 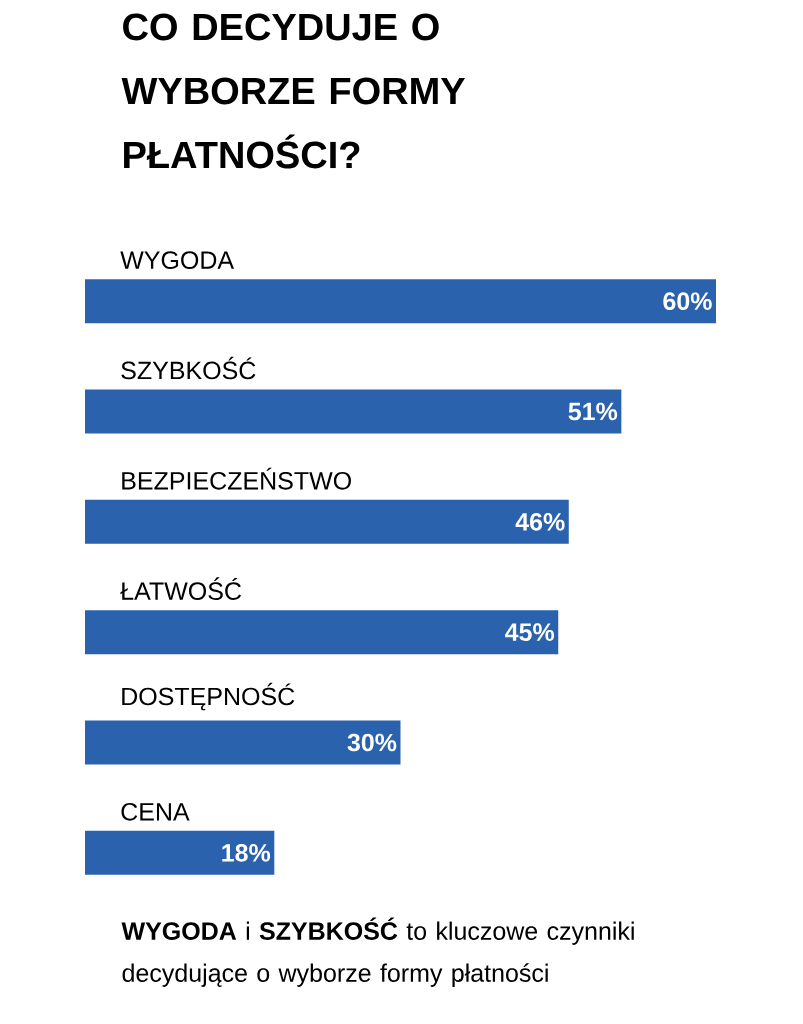 What do you see at coordinates (188, 368) in the screenshot?
I see `y-tick-label: SZYBKOŚĆ` at bounding box center [188, 368].